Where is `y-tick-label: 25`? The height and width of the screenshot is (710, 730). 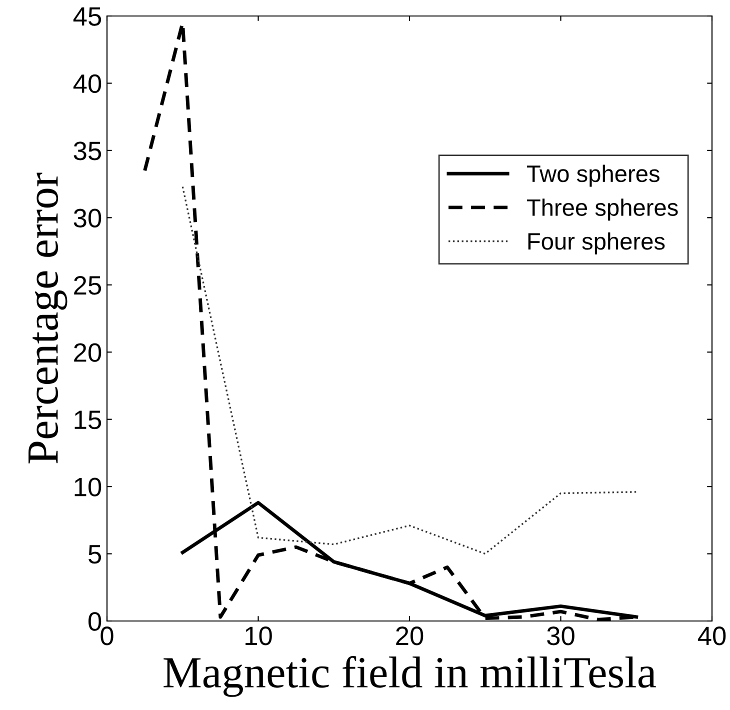 y-tick-label: 25 is located at coordinates (88, 285).